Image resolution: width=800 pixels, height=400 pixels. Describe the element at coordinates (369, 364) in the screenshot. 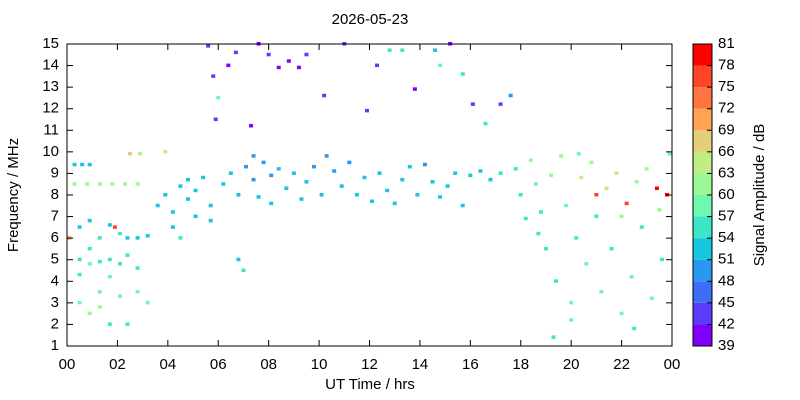

I see `x-tick-label: 12` at that location.